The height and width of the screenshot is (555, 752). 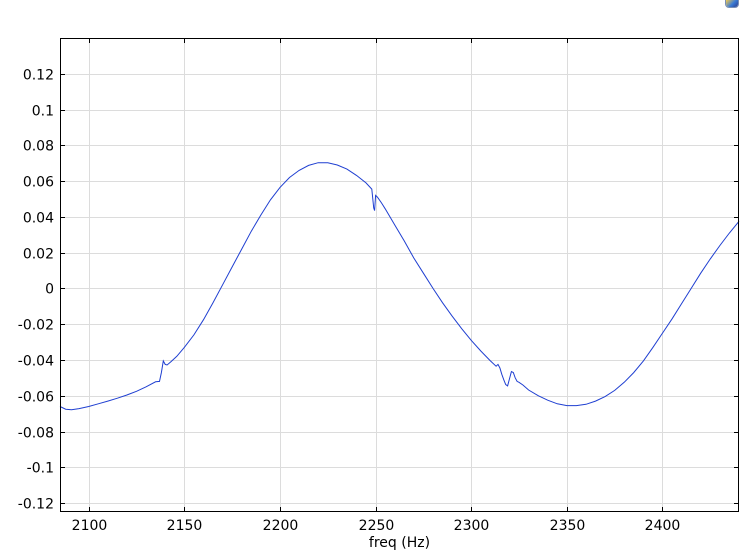 What do you see at coordinates (43, 112) in the screenshot?
I see `y-tick-label: 0.1` at bounding box center [43, 112].